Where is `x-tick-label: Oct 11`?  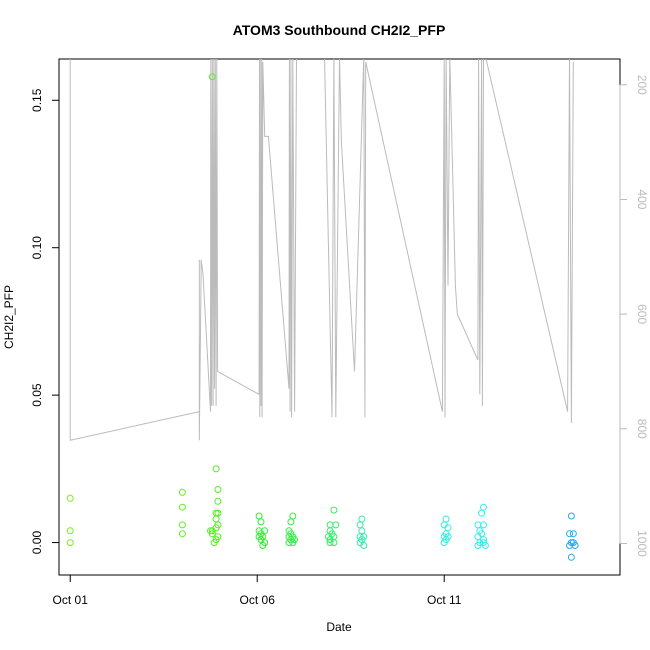
x-tick-label: Oct 11 is located at coordinates (444, 600).